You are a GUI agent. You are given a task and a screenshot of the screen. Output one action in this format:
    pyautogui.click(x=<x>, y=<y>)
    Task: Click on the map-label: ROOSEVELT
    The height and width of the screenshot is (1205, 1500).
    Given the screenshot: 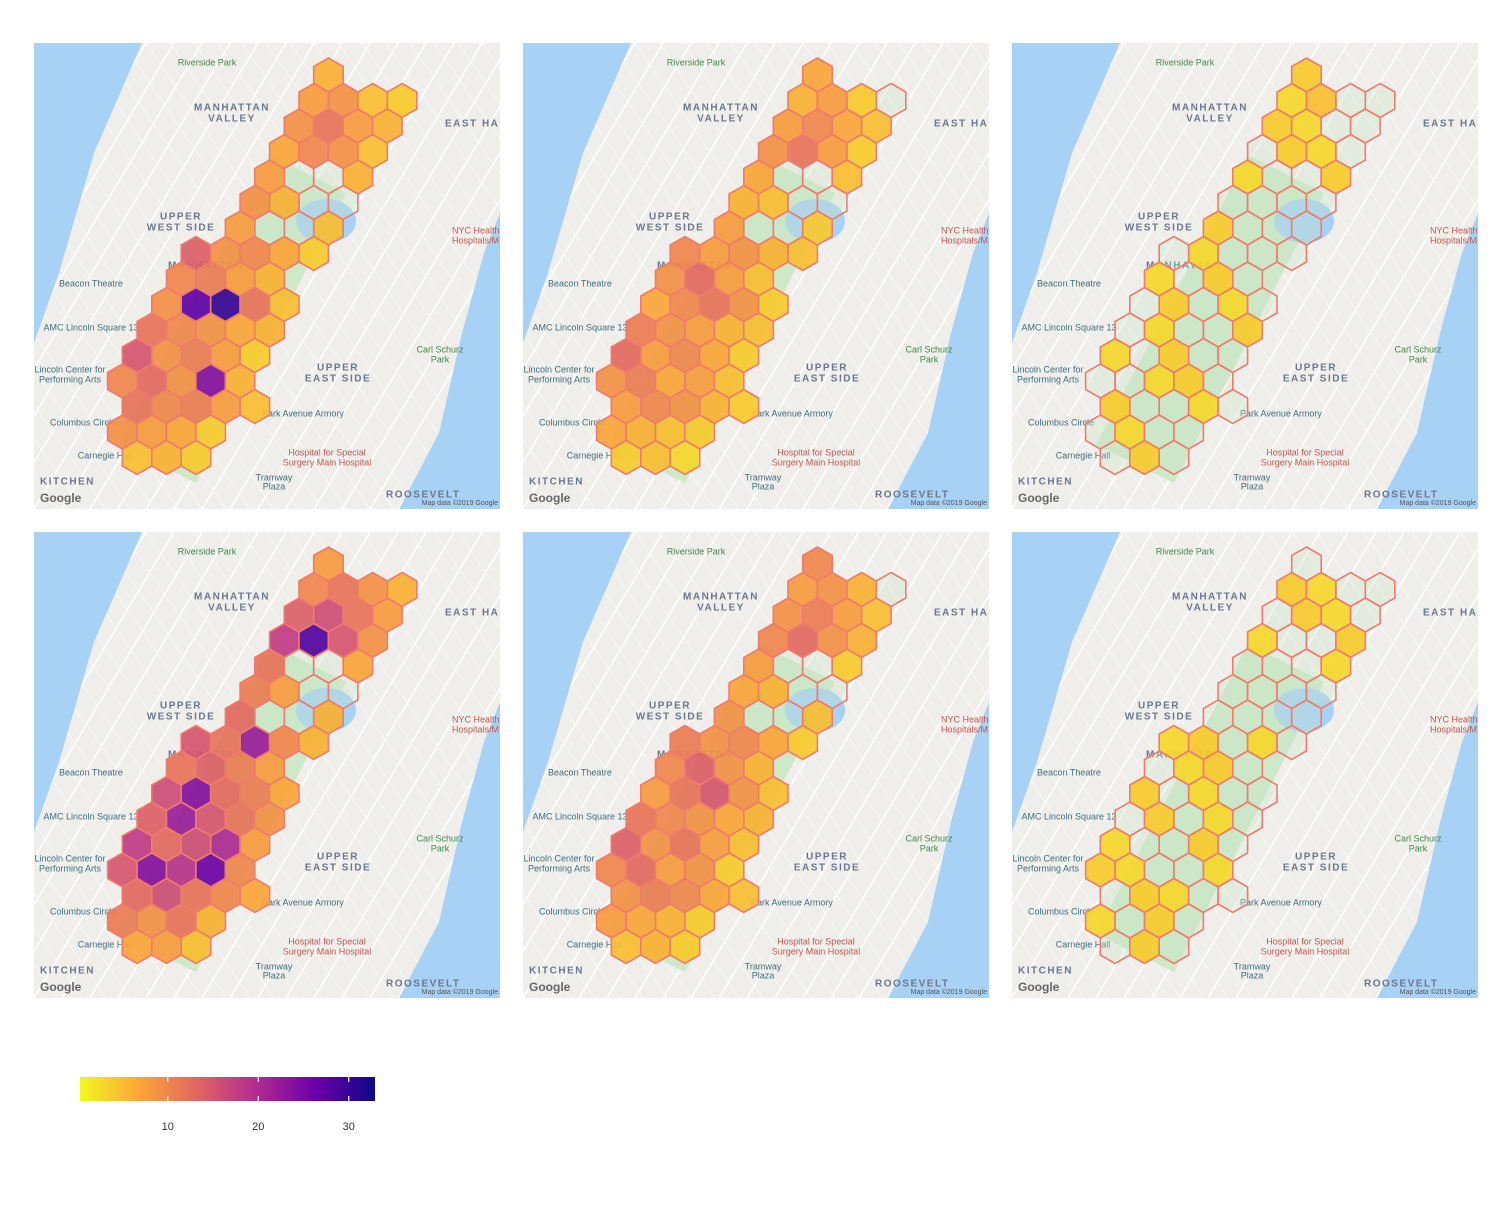 What is the action you would take?
    pyautogui.click(x=1401, y=495)
    